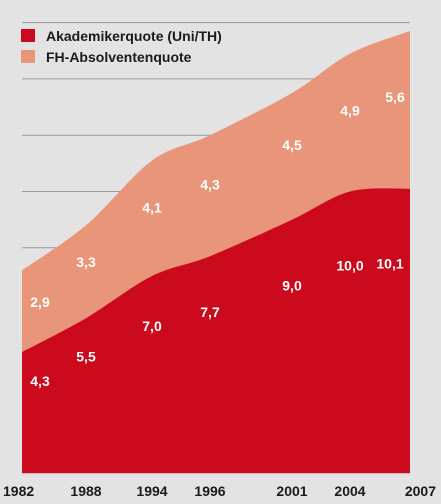 Image resolution: width=441 pixels, height=504 pixels. I want to click on data-label-uni: 10,0, so click(349, 265).